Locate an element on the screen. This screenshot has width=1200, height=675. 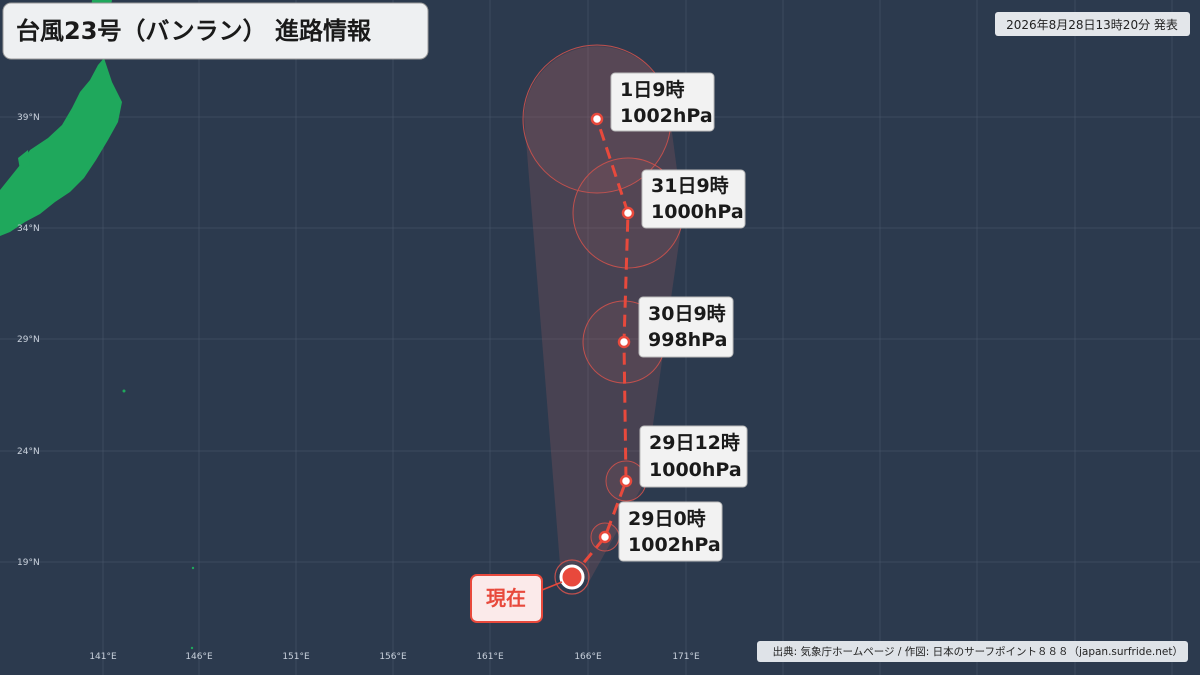
lat-label: 34°N is located at coordinates (28, 229).